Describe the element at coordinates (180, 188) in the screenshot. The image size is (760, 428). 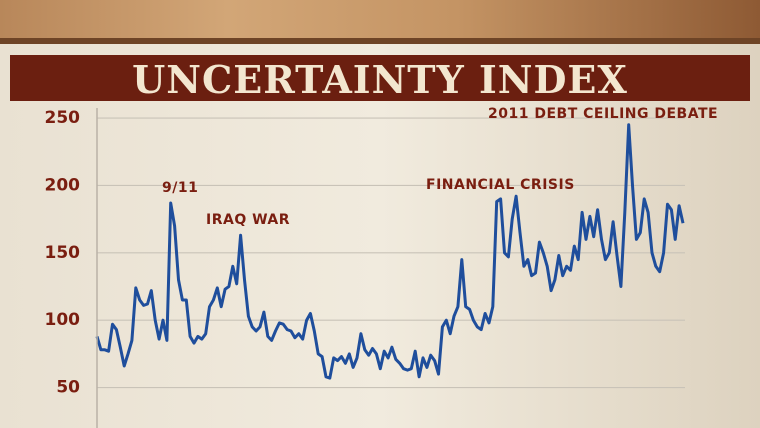
I see `annotation: 9/11` at that location.